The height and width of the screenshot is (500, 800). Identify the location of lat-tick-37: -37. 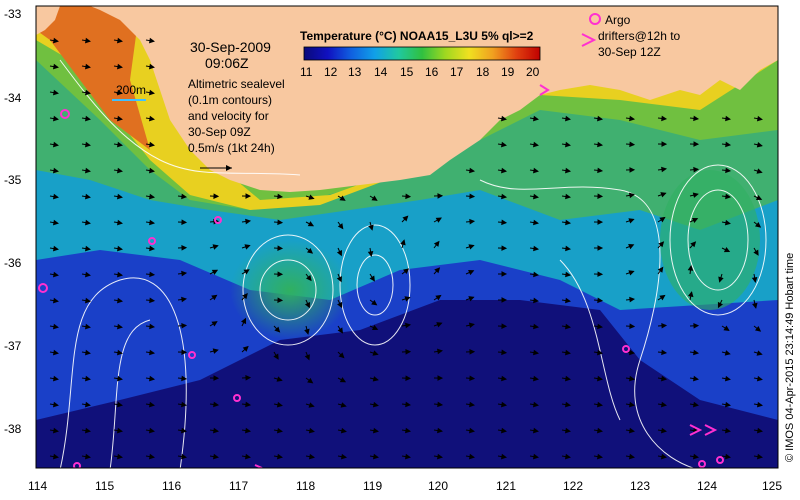
(13, 346).